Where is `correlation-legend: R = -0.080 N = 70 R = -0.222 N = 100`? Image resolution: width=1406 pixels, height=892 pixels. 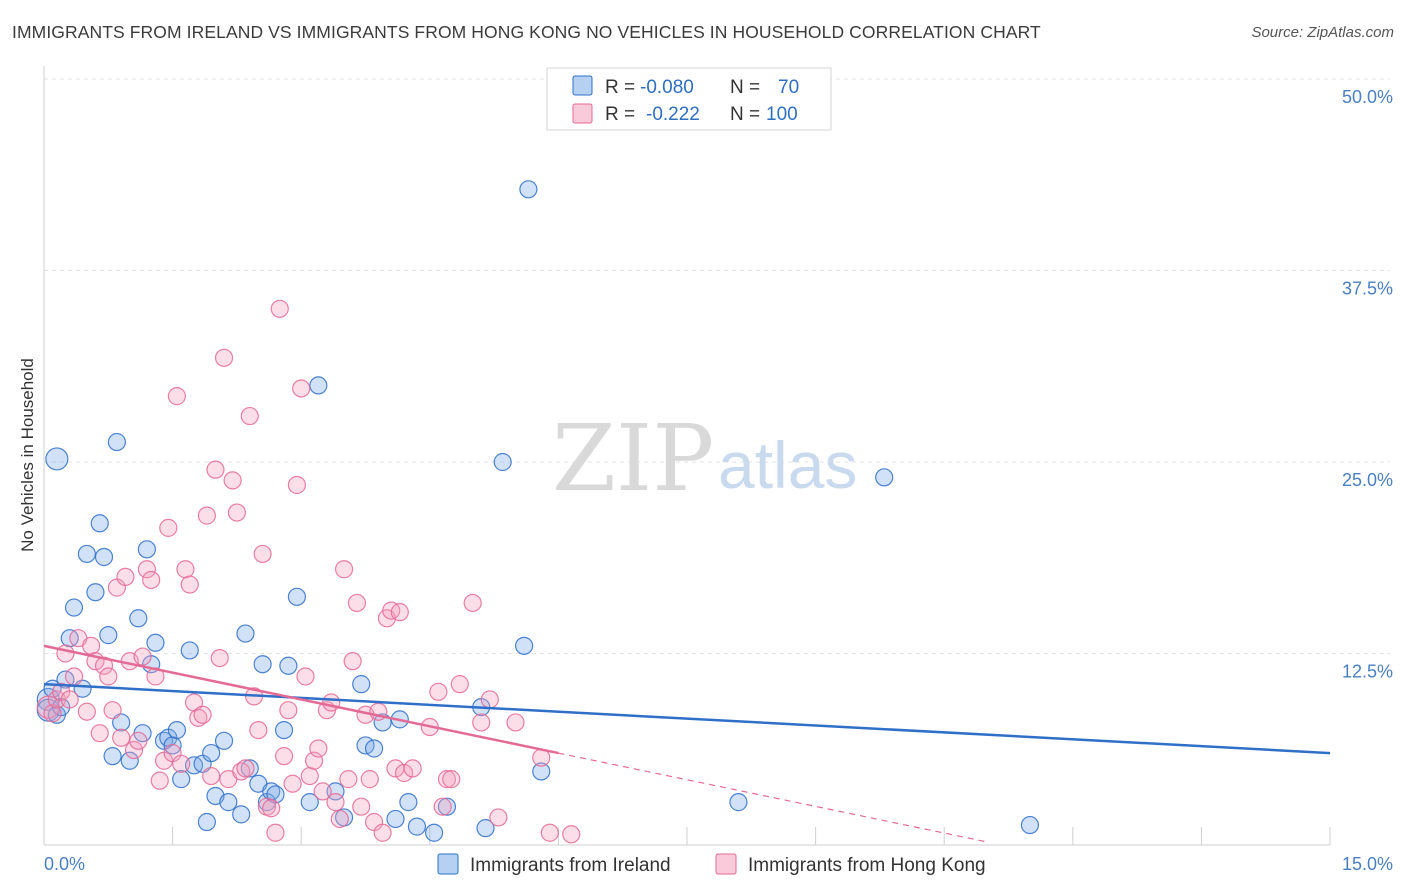 correlation-legend: R = -0.080 N = 70 R = -0.222 N = 100 is located at coordinates (689, 99).